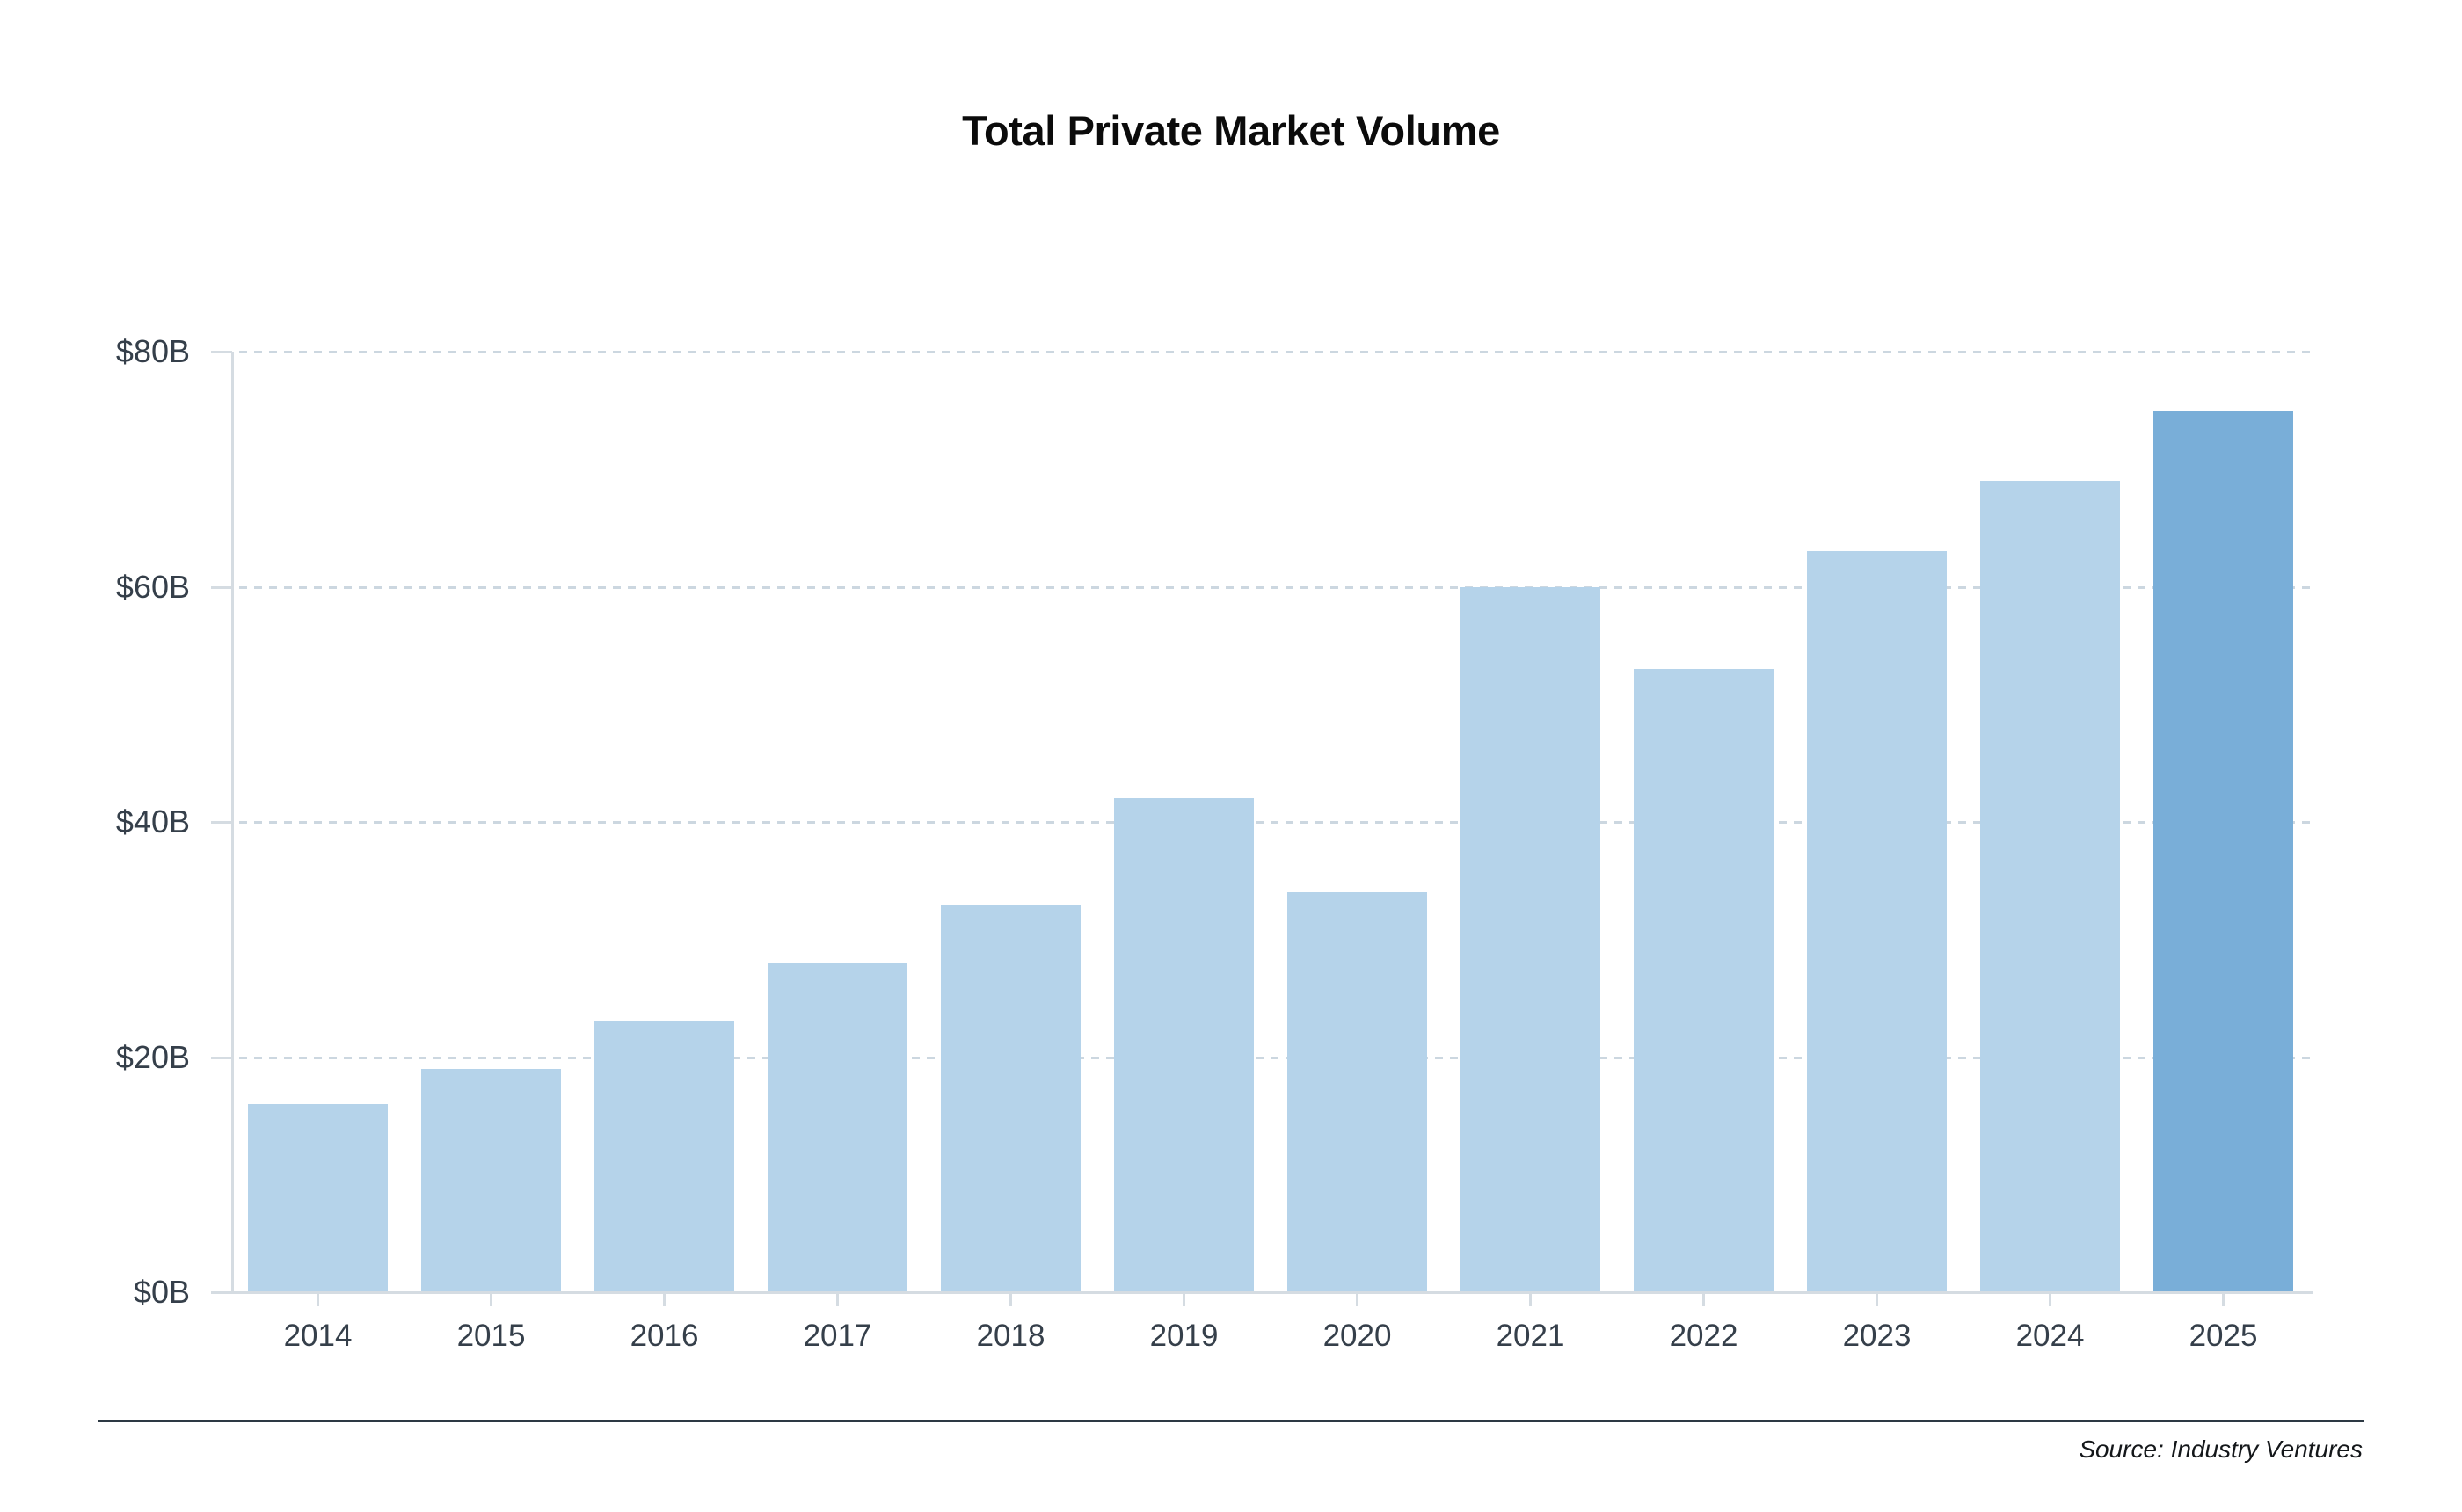 The image size is (2462, 1512). Describe the element at coordinates (1704, 981) in the screenshot. I see `bar-2022` at that location.